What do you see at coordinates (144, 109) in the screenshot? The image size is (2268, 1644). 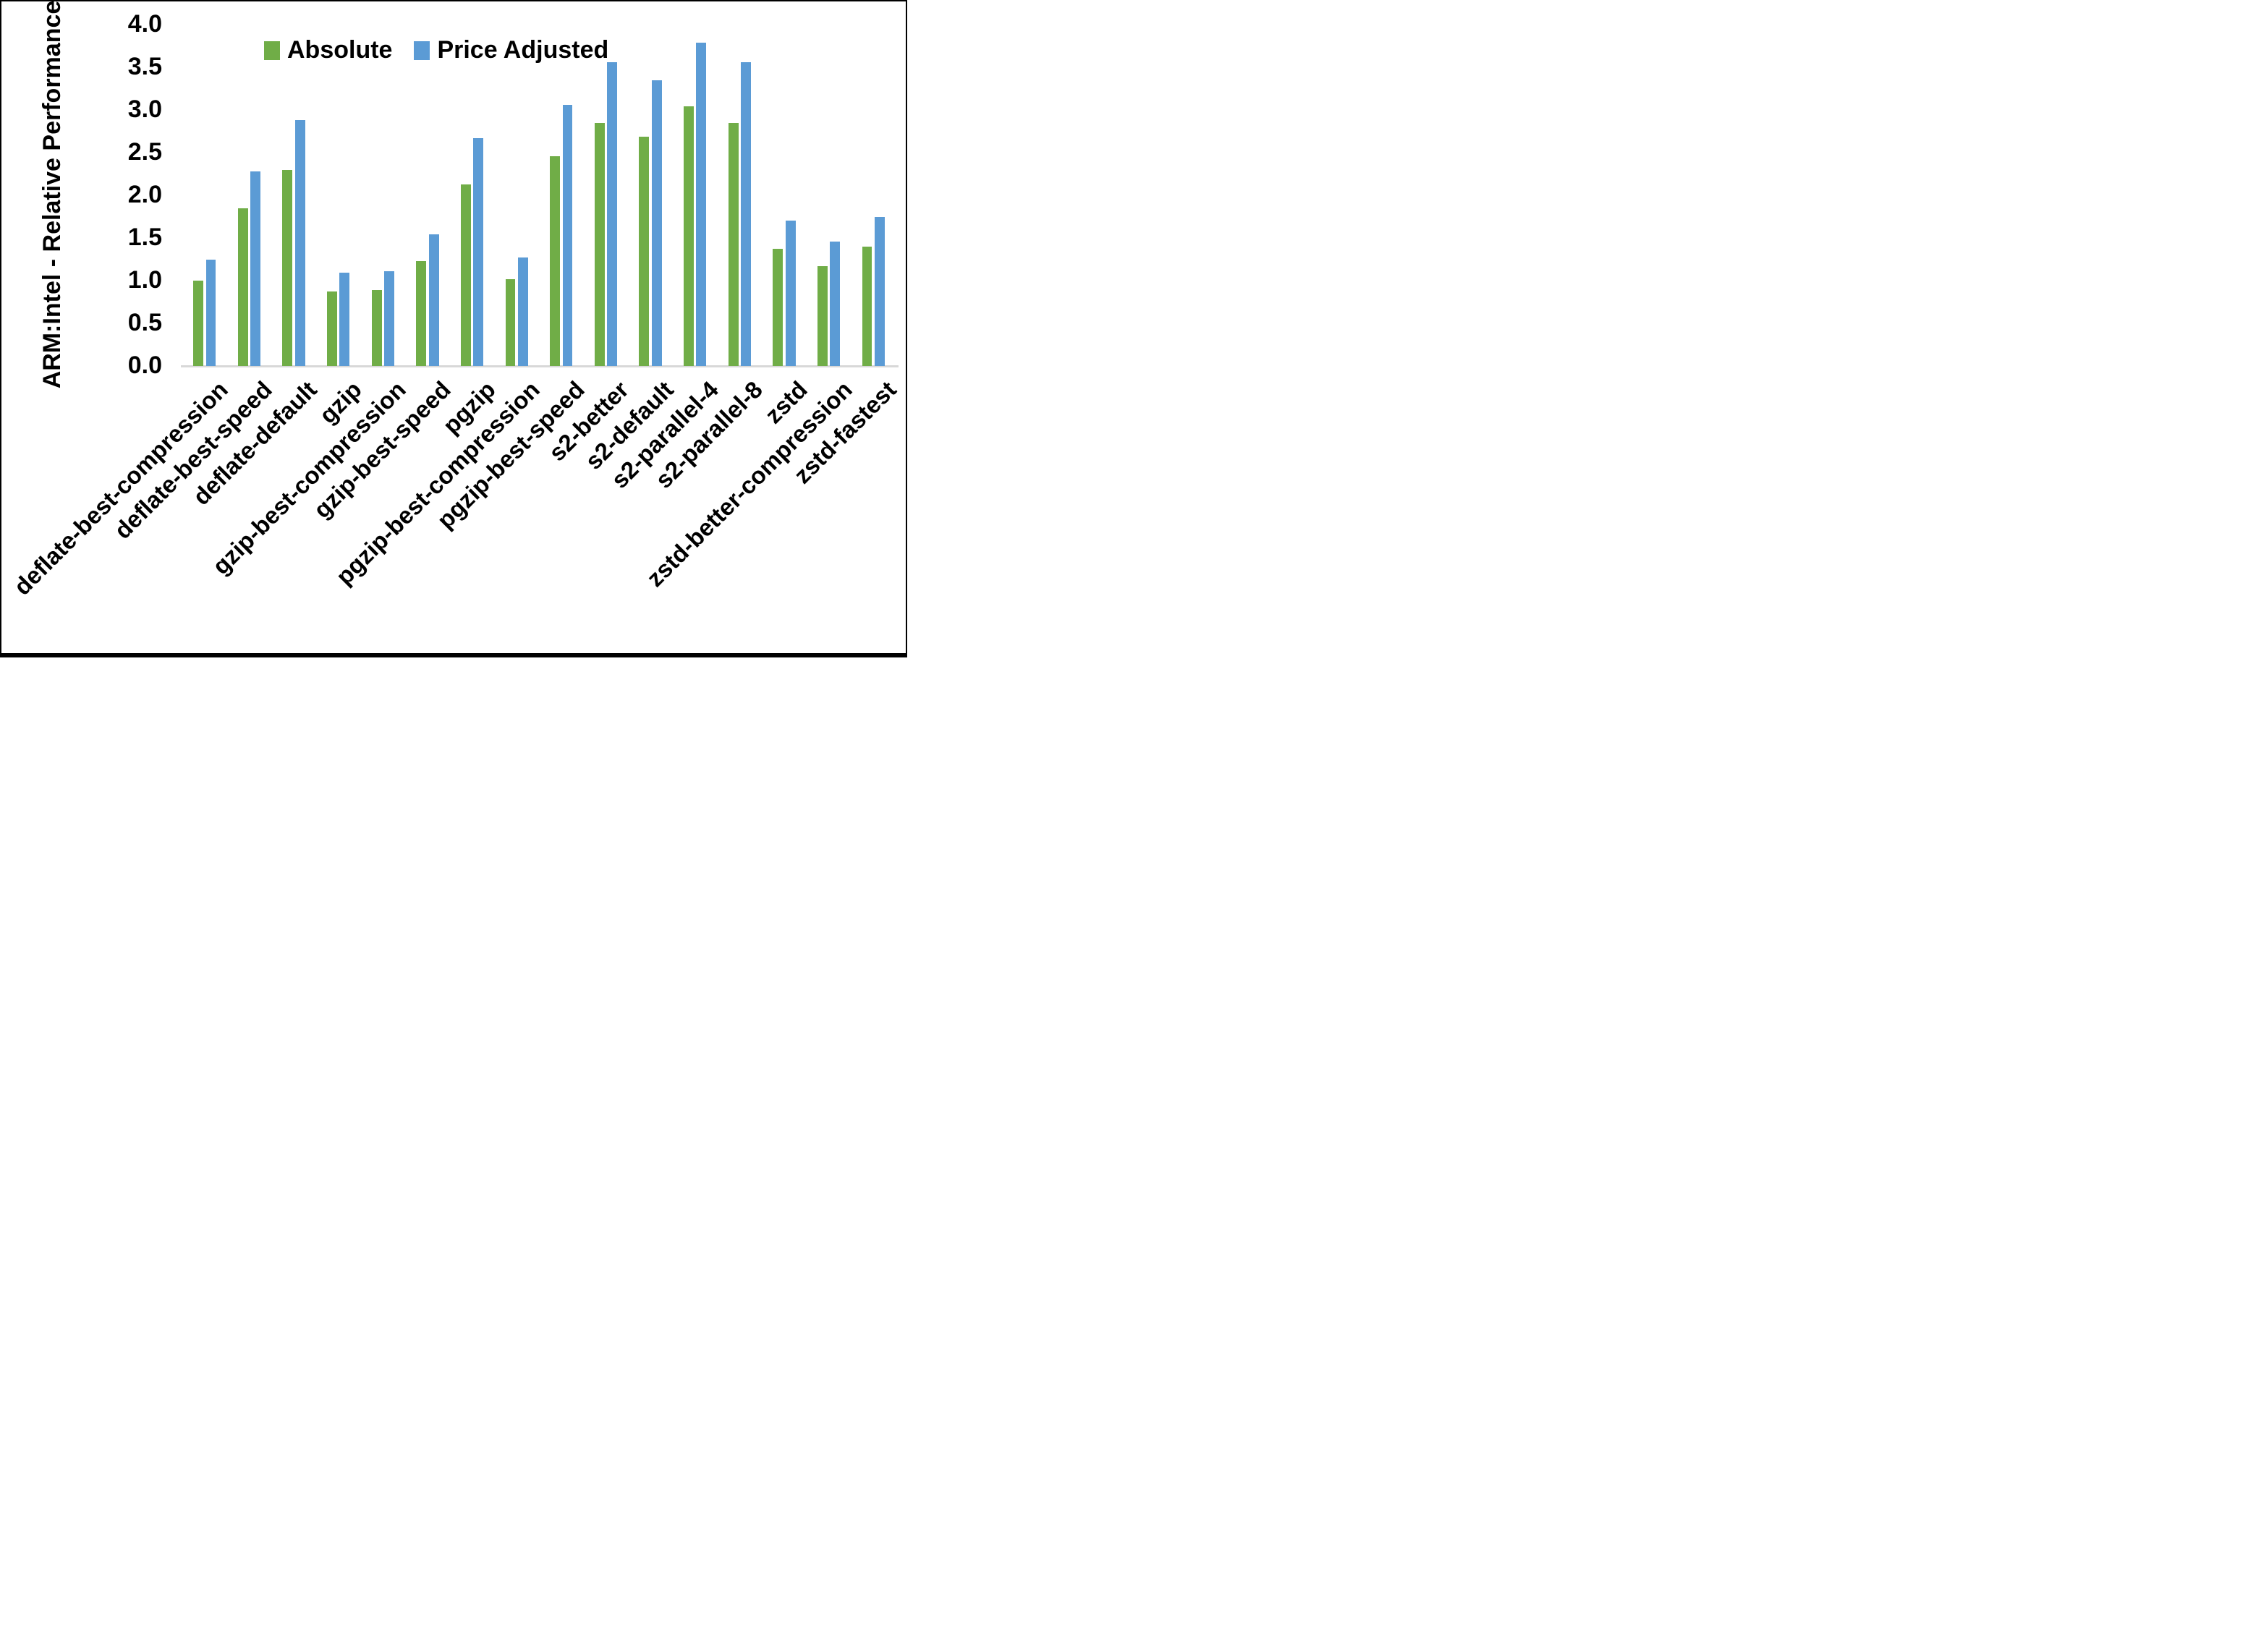 I see `y-axis-tick-label: 3.0` at bounding box center [144, 109].